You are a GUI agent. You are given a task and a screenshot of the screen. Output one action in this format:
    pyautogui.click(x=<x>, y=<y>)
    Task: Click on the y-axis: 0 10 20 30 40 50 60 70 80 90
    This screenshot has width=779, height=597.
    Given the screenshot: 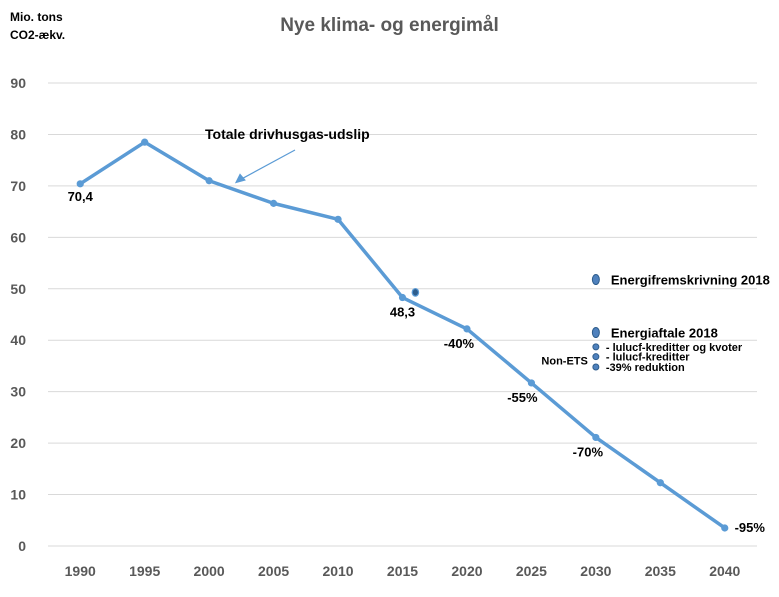 What is the action you would take?
    pyautogui.click(x=18, y=314)
    